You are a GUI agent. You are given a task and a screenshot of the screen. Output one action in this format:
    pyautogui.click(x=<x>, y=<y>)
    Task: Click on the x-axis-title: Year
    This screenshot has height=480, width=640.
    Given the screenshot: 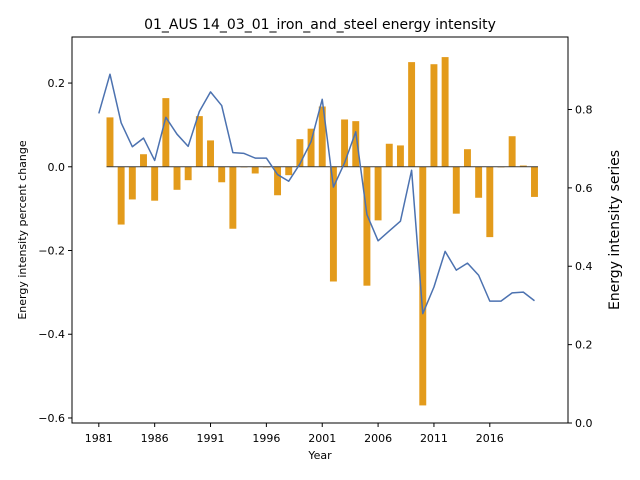 What is the action you would take?
    pyautogui.click(x=319, y=455)
    